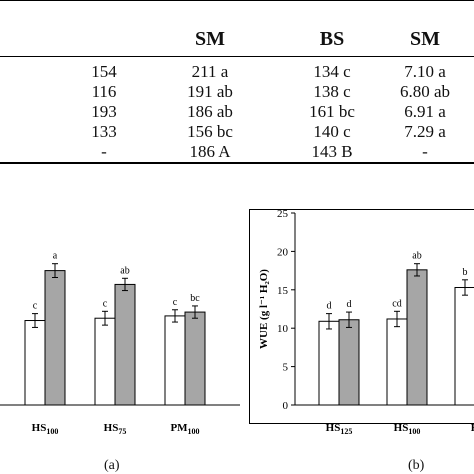  I want to click on table-cell-r0-c2: 134 c, so click(332, 71).